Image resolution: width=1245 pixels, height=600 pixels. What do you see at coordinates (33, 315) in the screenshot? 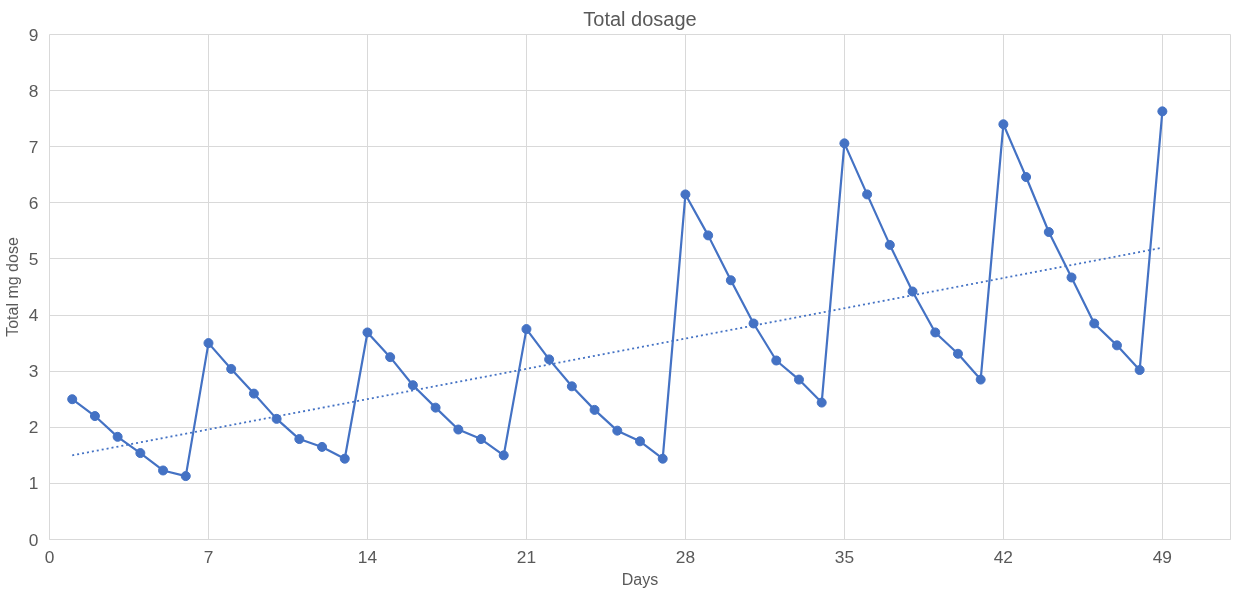
I see `y-tick-label: 4` at bounding box center [33, 315].